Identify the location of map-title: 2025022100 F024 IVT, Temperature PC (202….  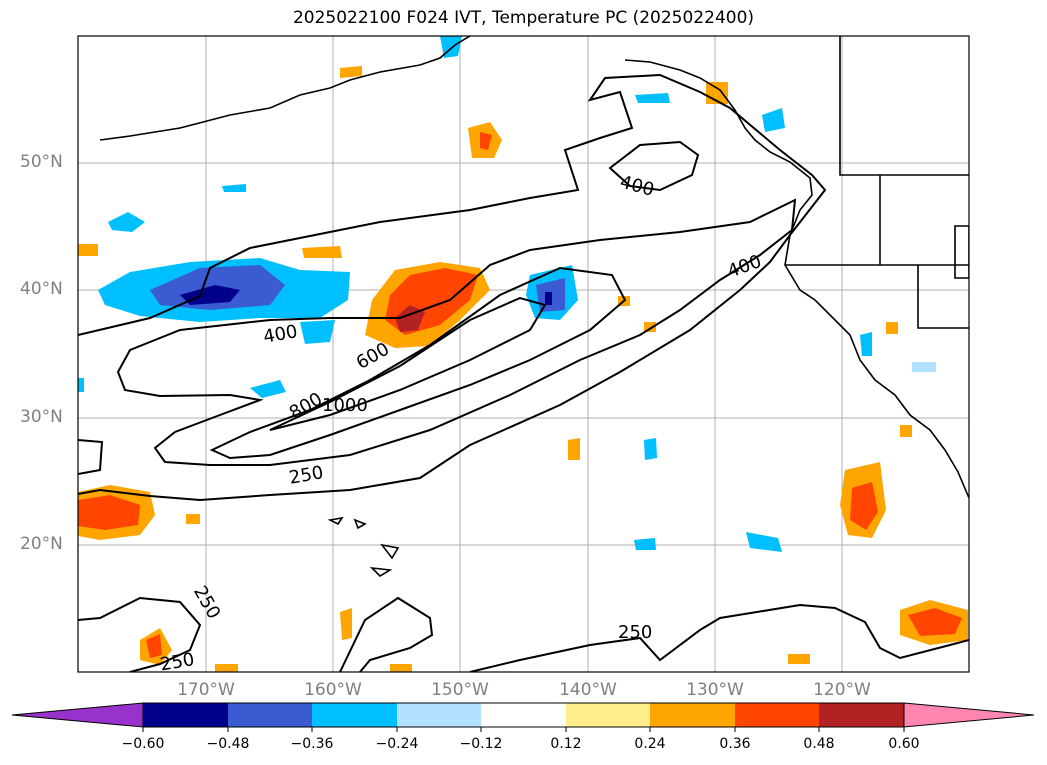
(523, 18).